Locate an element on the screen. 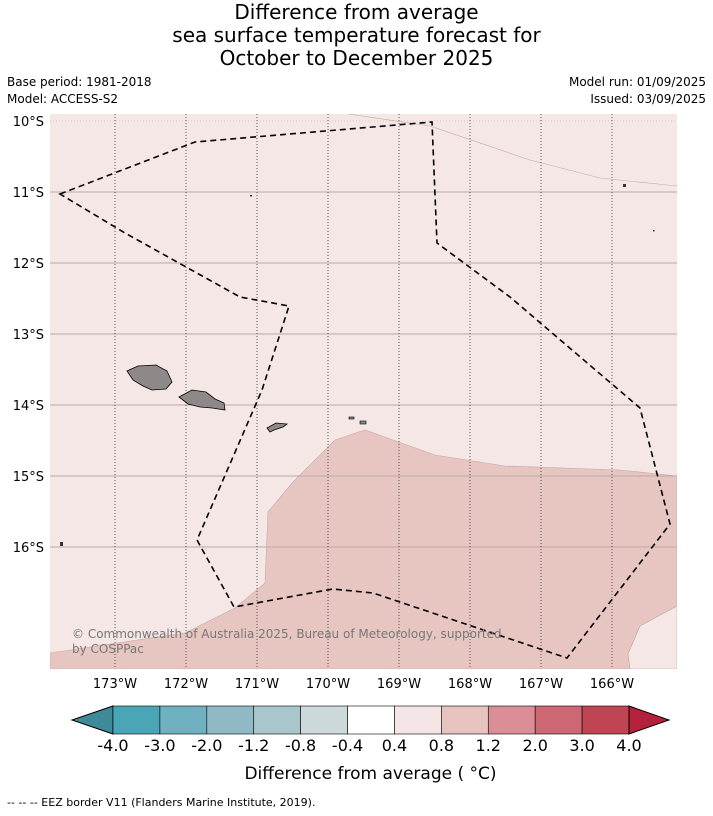 The image size is (713, 816). colorbar-tick-label: -0.4 is located at coordinates (347, 745).